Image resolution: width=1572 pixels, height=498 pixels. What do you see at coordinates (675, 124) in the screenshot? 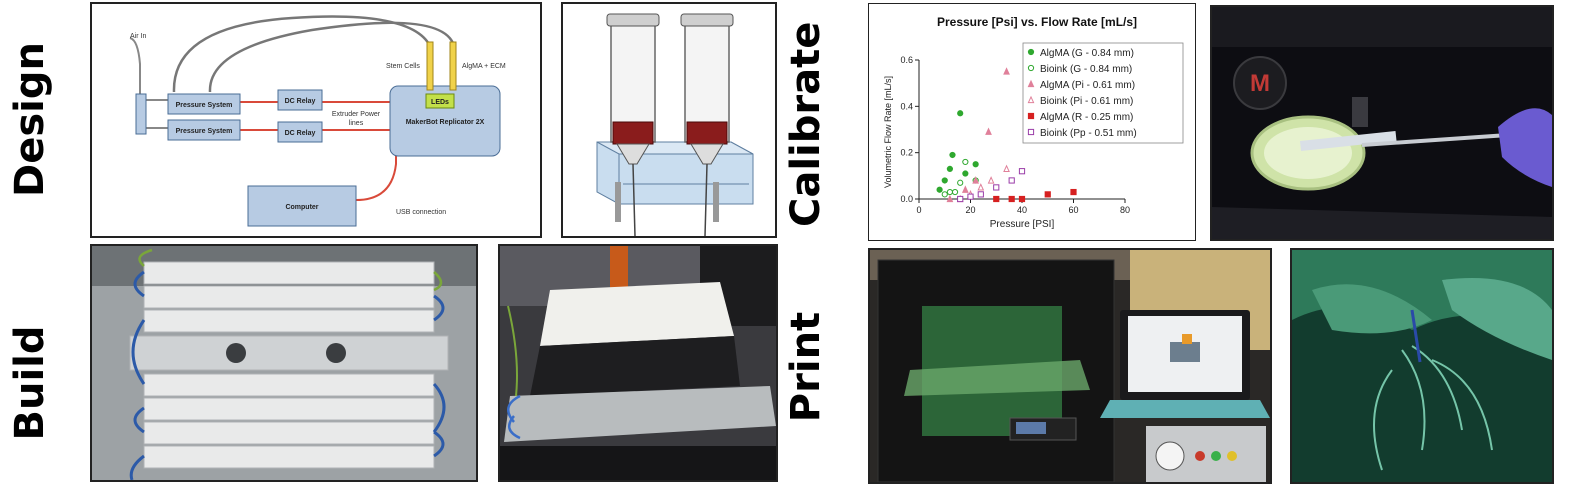
I see `syringe-cad-render` at bounding box center [675, 124].